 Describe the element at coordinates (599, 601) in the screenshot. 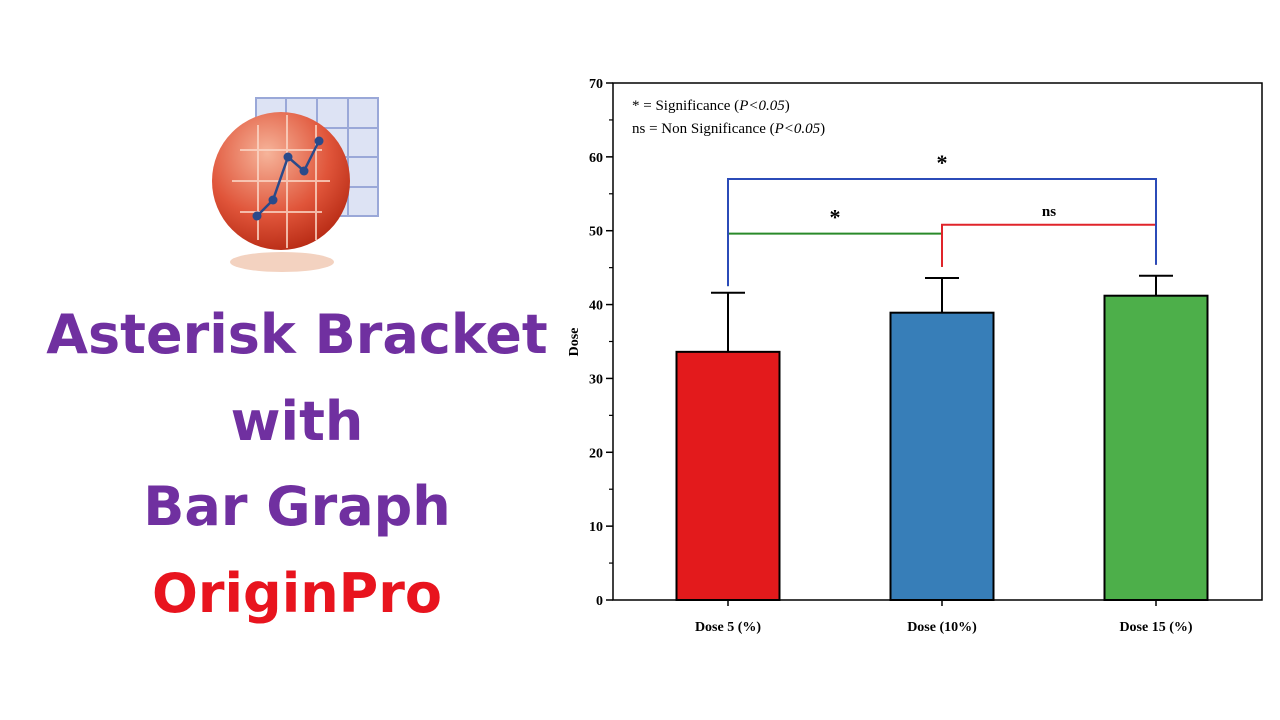

I see `y-tick-label: 0` at that location.